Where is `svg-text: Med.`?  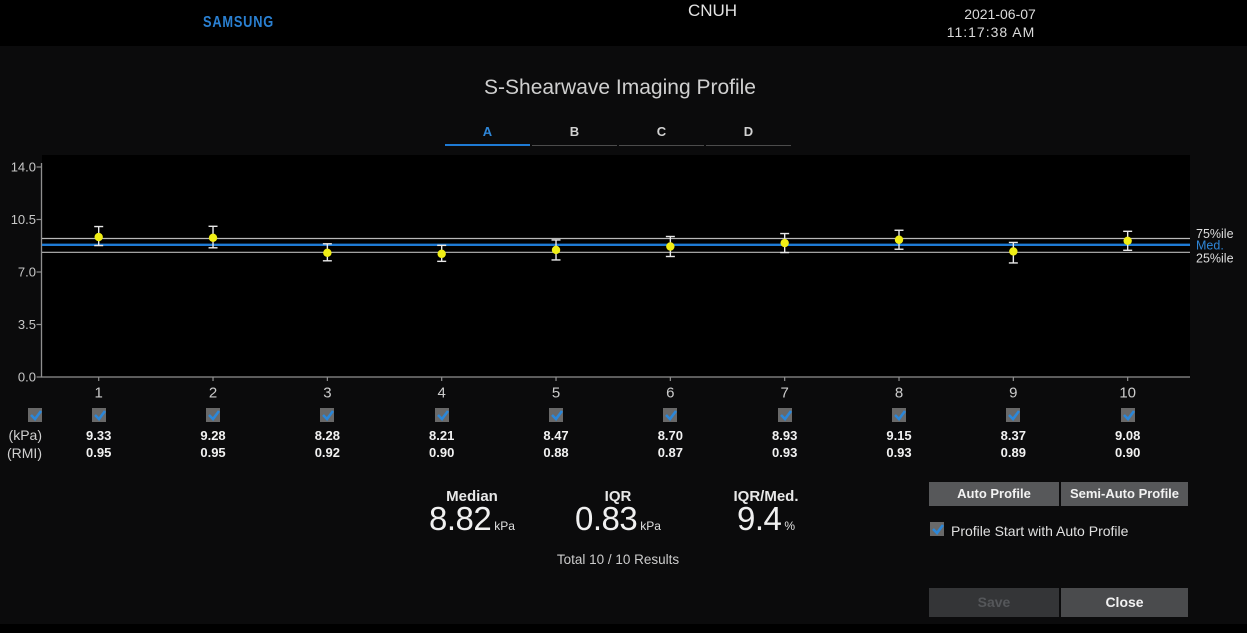
svg-text: Med. is located at coordinates (1210, 246).